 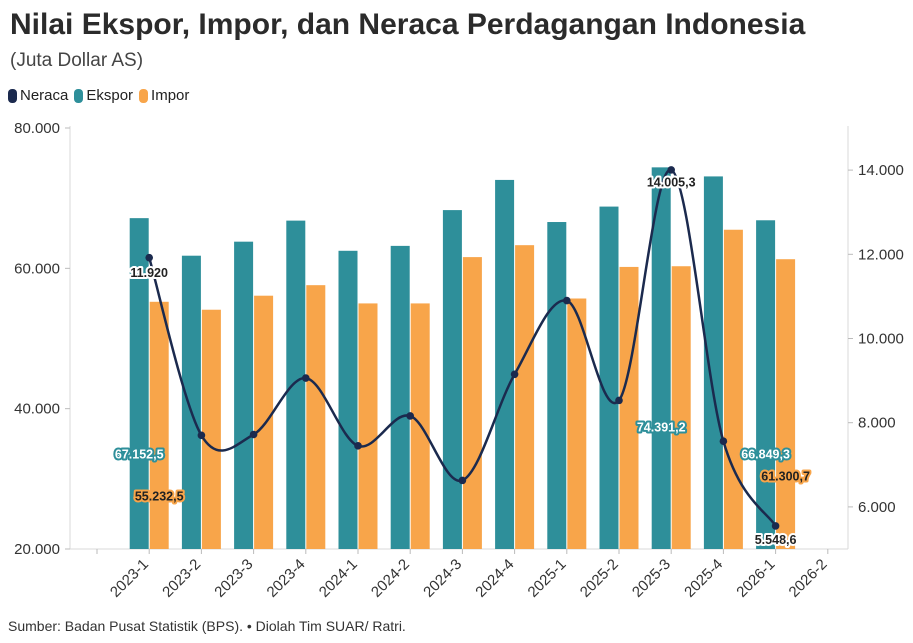 I want to click on data-label-ekspor-halo: 67.152,5, so click(x=139, y=454).